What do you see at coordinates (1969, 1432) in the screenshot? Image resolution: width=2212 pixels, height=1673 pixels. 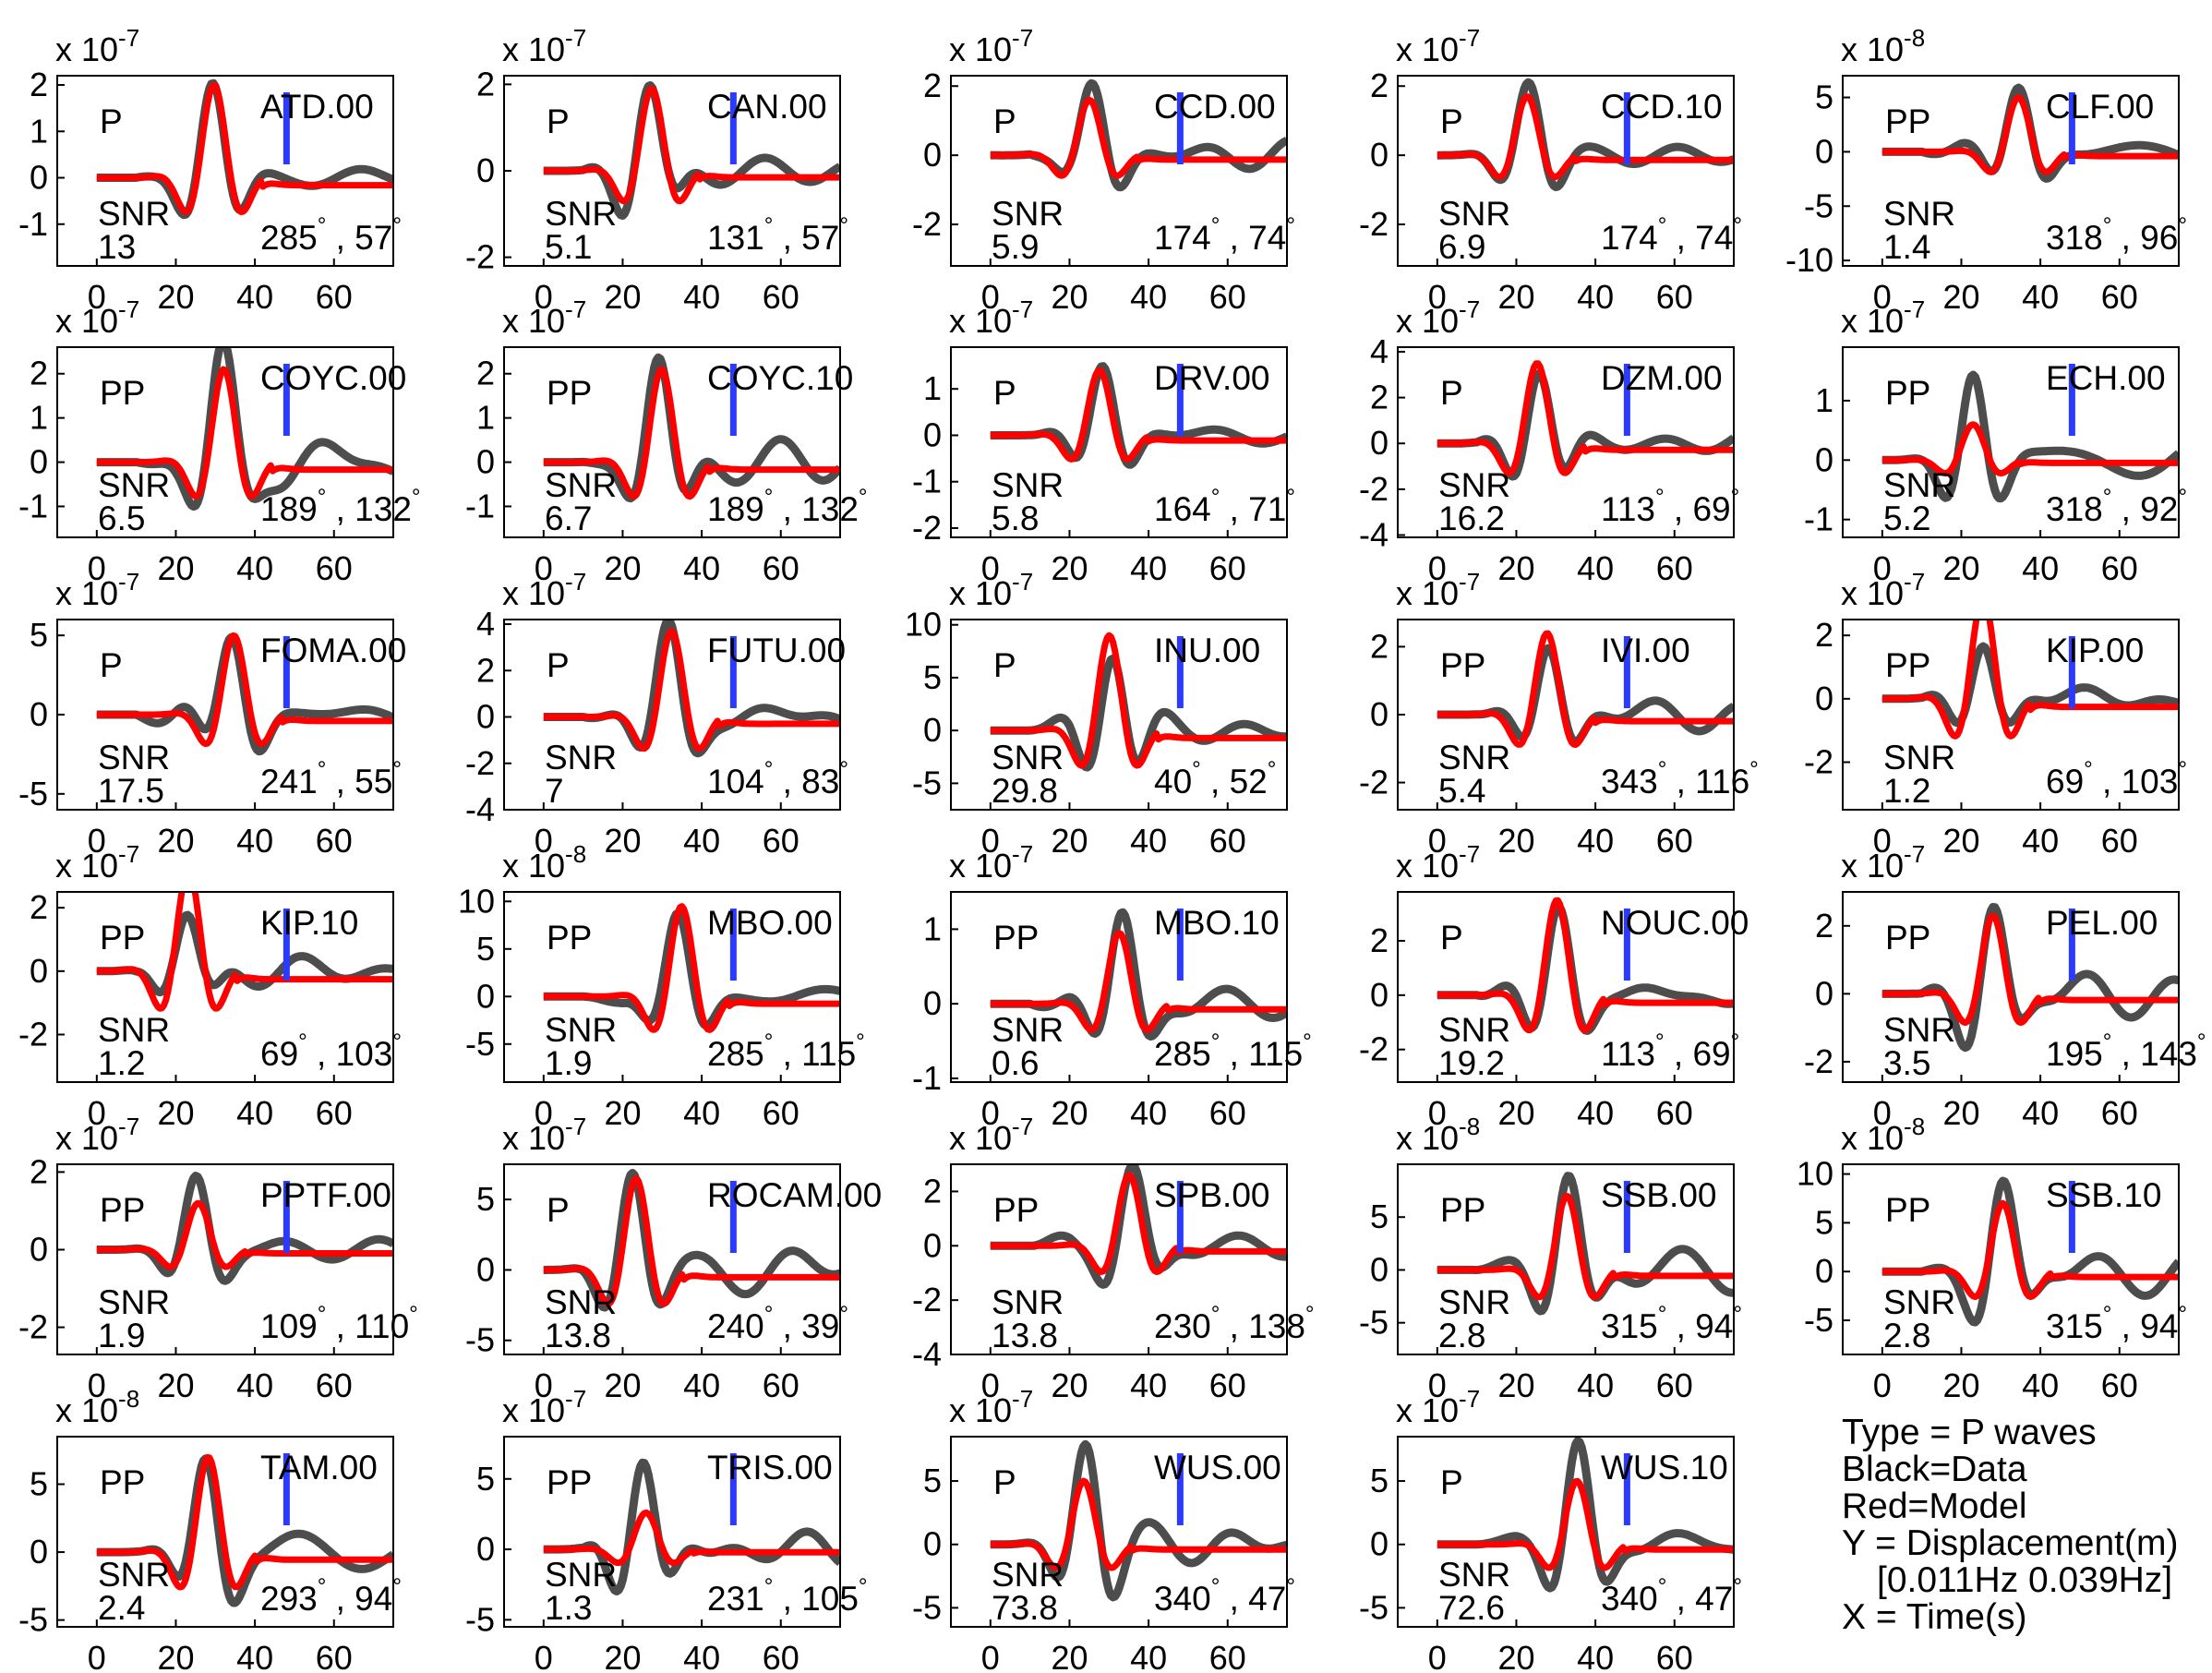 I see `legend-type: Type = P waves` at bounding box center [1969, 1432].